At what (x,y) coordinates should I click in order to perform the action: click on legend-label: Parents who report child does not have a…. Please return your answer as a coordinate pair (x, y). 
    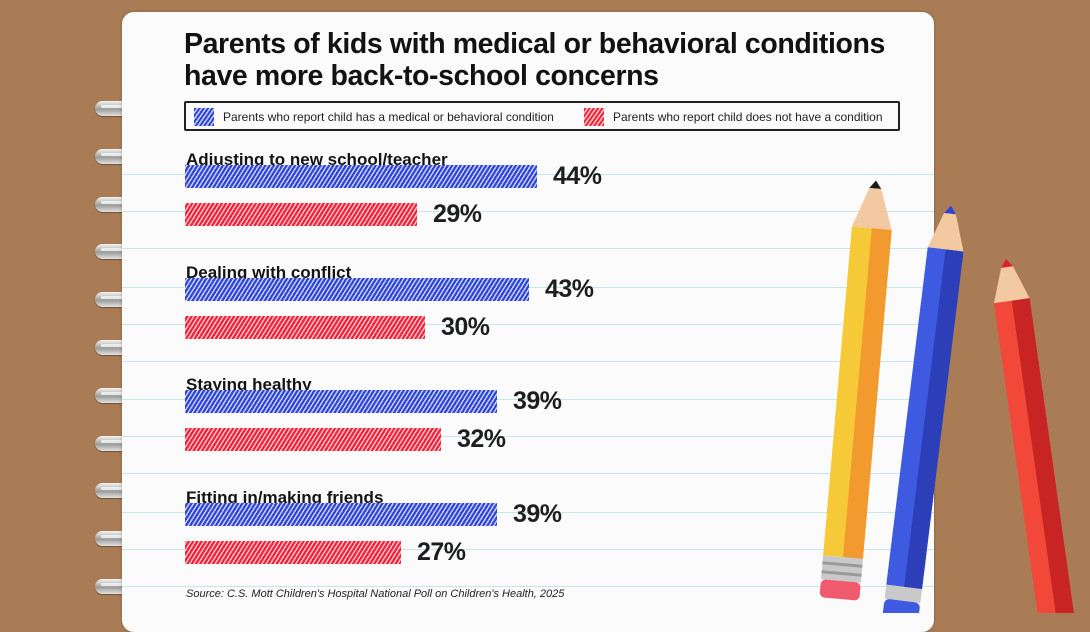
    Looking at the image, I should click on (748, 117).